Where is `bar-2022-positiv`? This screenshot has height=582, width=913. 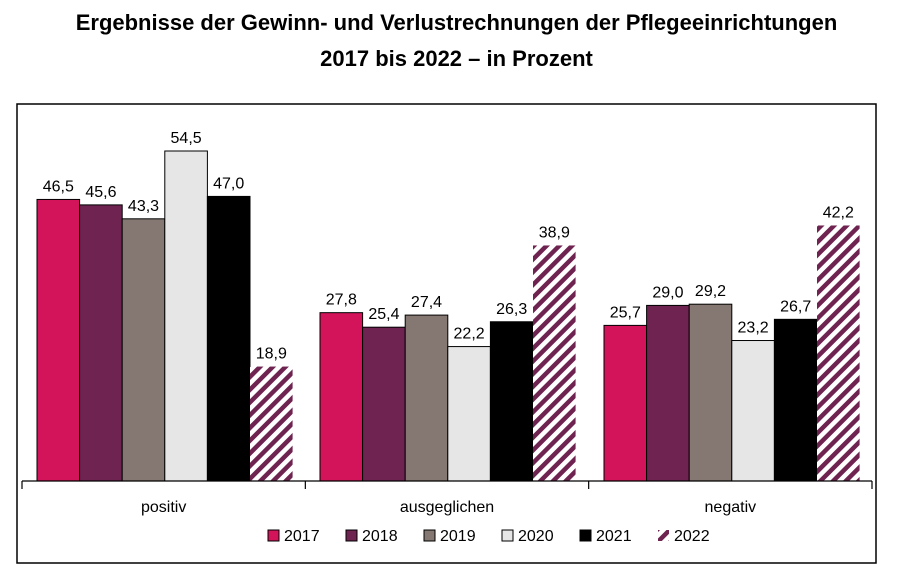
bar-2022-positiv is located at coordinates (271, 423).